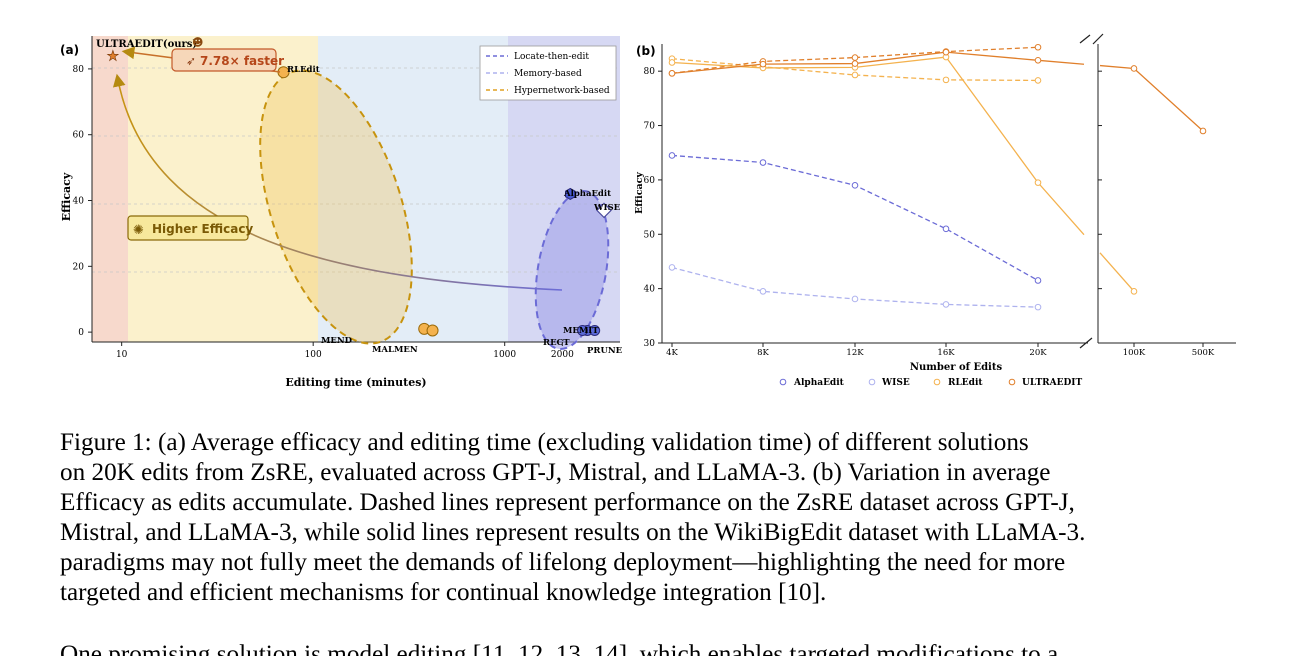 Image resolution: width=1302 pixels, height=656 pixels. Describe the element at coordinates (81, 333) in the screenshot. I see `y-tick-label-a: 0` at that location.